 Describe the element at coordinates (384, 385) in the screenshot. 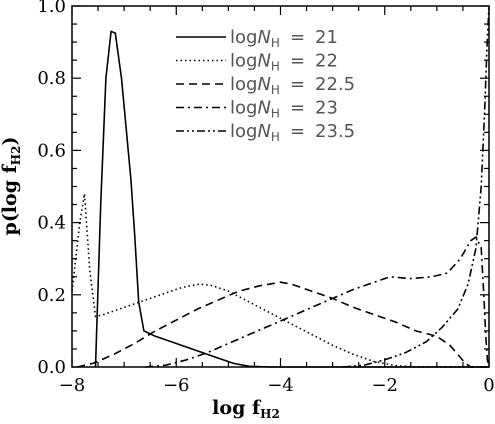

I see `x-tick-label: −2` at that location.